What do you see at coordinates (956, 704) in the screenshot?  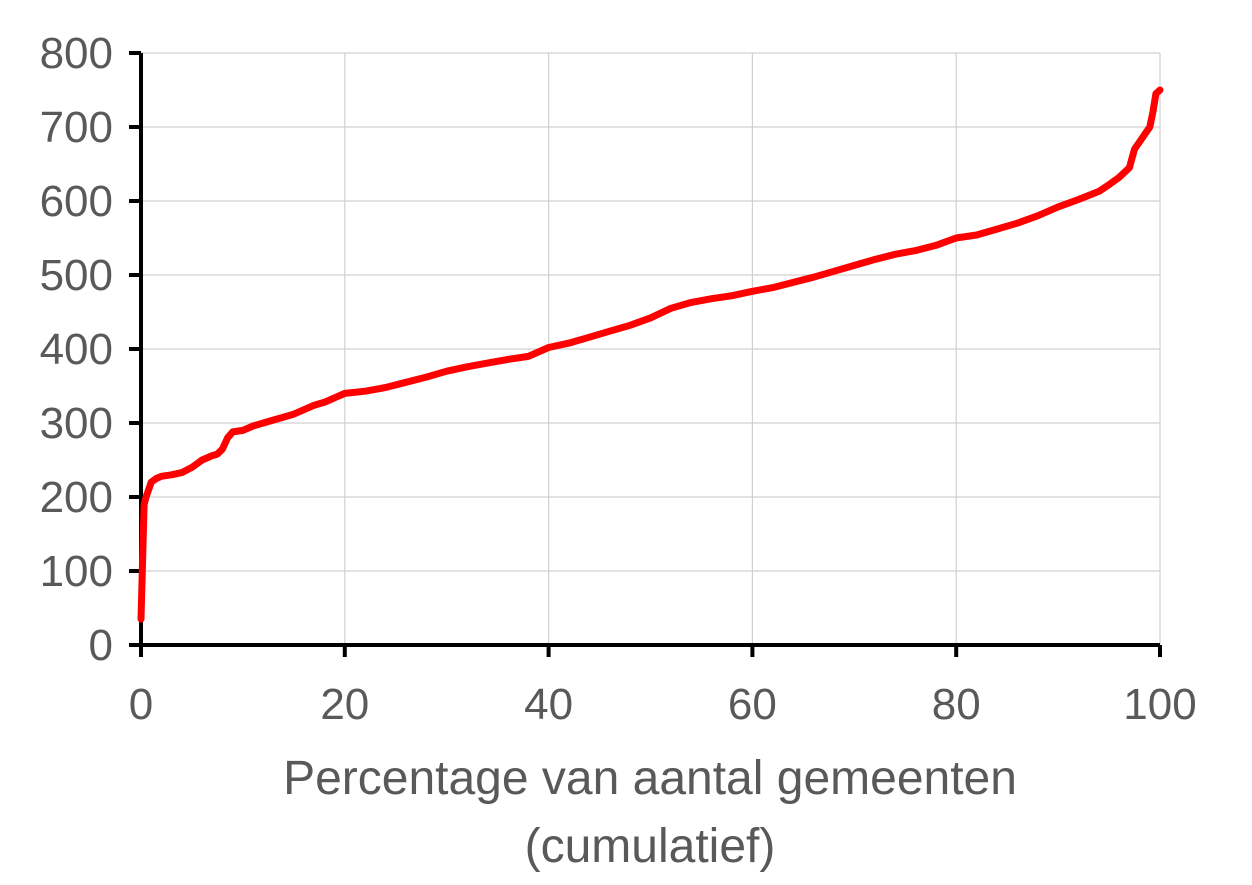 I see `x-tick-label-80: 80` at bounding box center [956, 704].